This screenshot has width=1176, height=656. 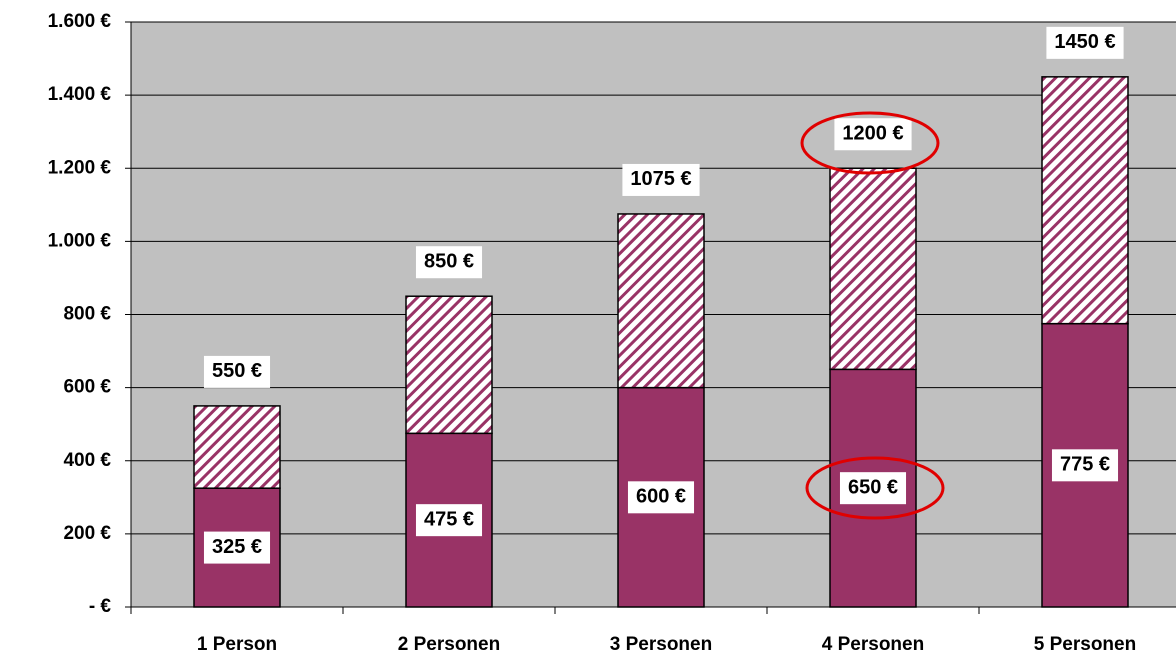 I want to click on y-tick-label: 1.400 €, so click(x=80, y=94).